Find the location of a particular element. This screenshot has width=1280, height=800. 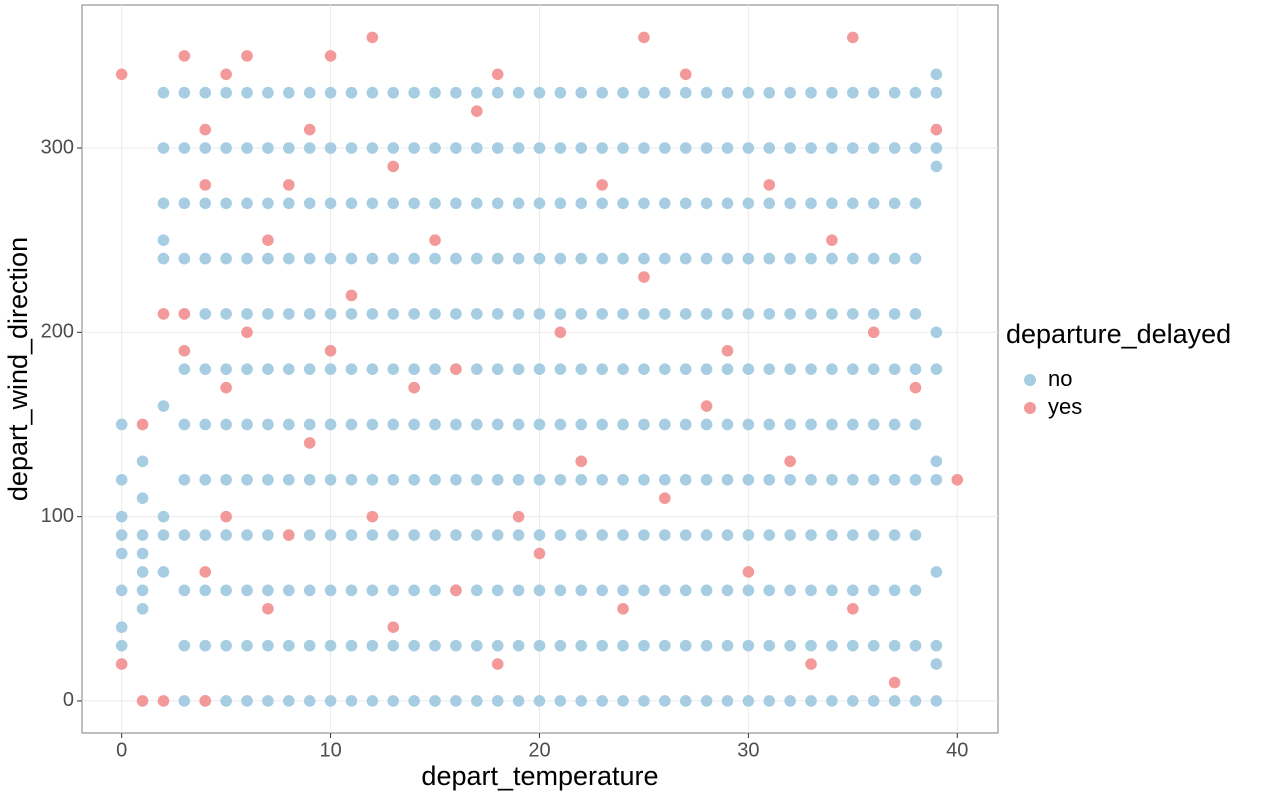

y-tick-label: 200 is located at coordinates (57, 332).